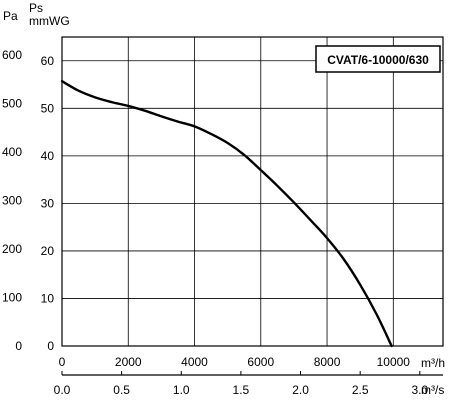 The image size is (450, 400). What do you see at coordinates (62, 390) in the screenshot?
I see `x-tick-label-m3s: 0.0` at bounding box center [62, 390].